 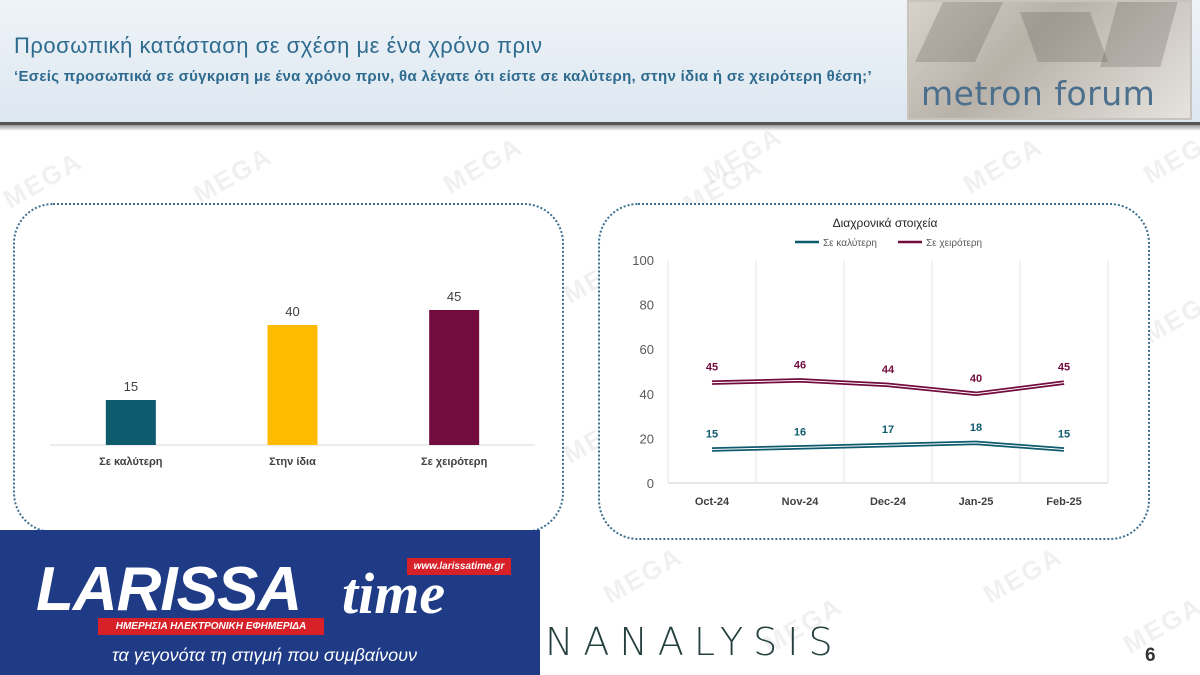 What do you see at coordinates (850, 243) in the screenshot?
I see `legend-label: Σε καλύτερη` at bounding box center [850, 243].